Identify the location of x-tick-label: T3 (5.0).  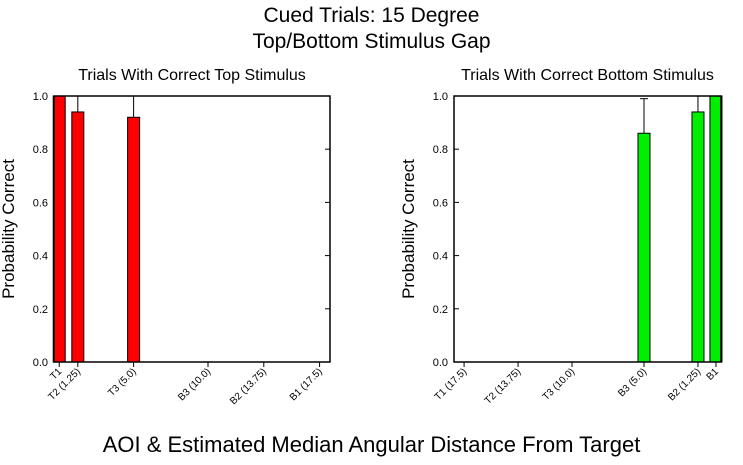
(122, 382).